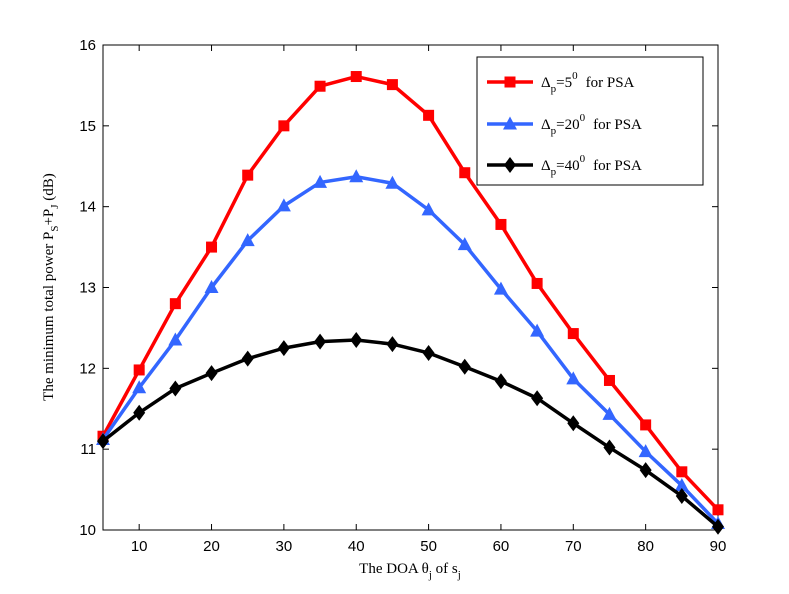 The height and width of the screenshot is (594, 789). I want to click on legend-label: Δp=50 for PSA, so click(588, 82).